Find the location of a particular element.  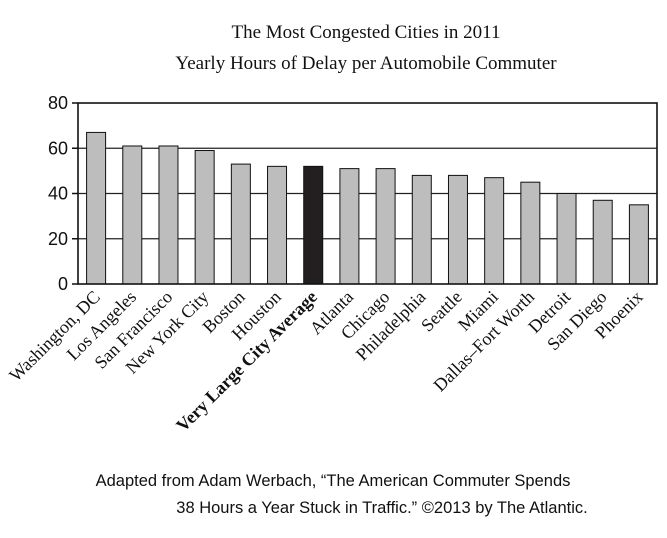

y-tick-label: 80 is located at coordinates (58, 103).